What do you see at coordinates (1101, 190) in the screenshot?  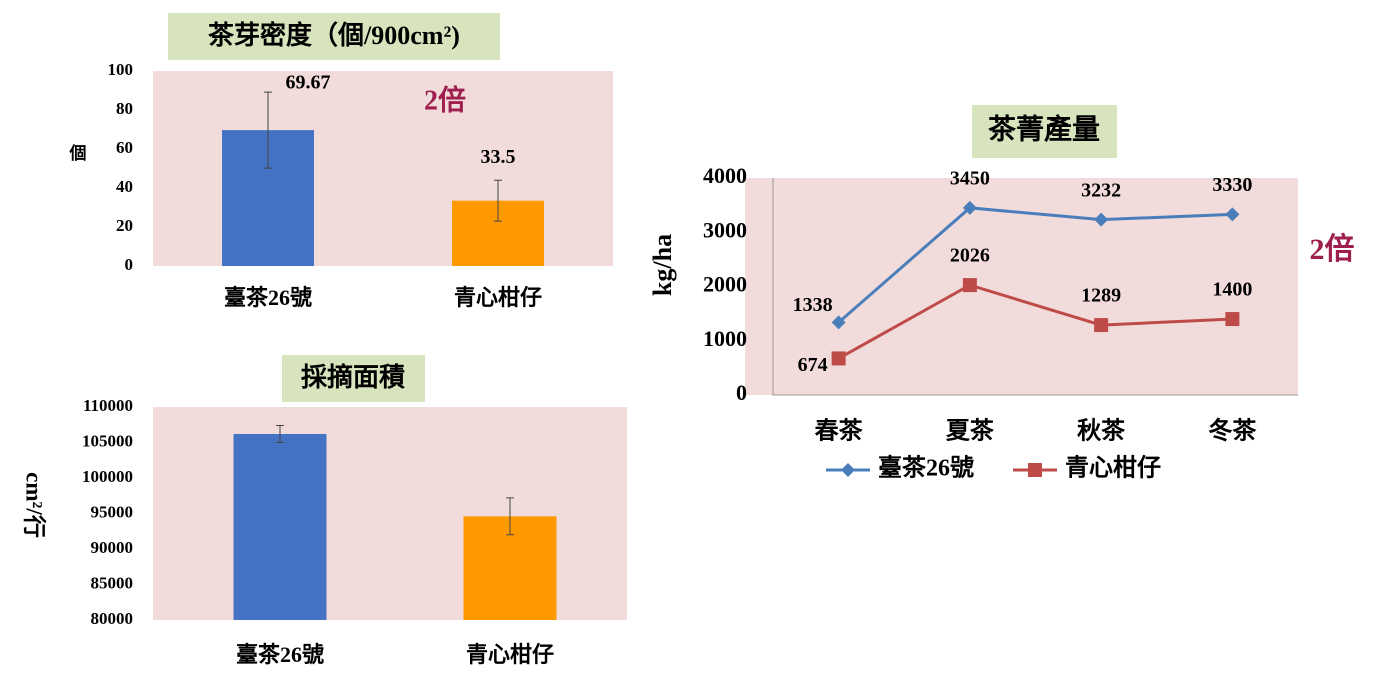 I see `data-label: 3232` at bounding box center [1101, 190].